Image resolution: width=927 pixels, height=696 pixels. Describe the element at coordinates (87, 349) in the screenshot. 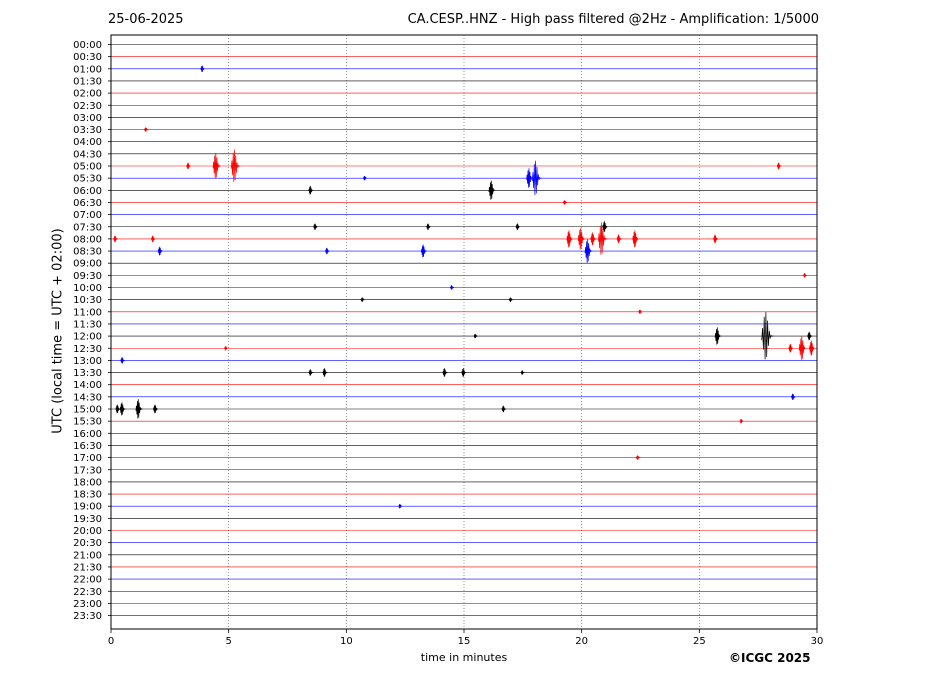

I see `y-tick-label: 12:30` at that location.